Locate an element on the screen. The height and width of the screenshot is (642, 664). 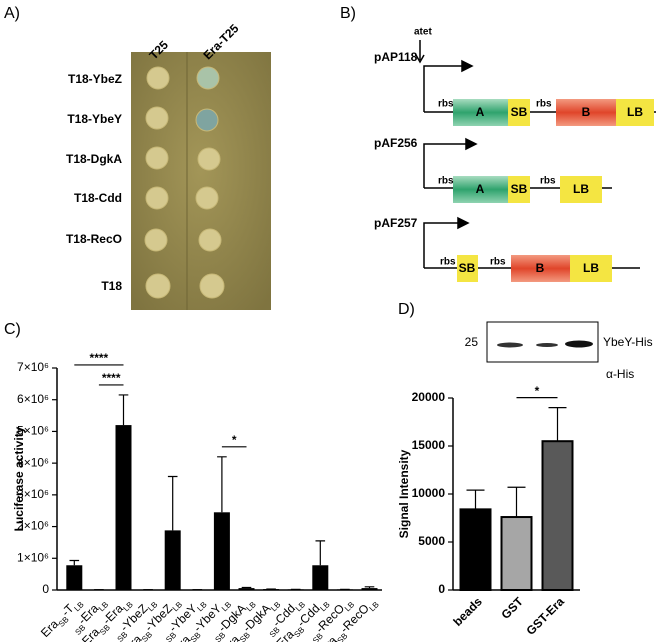
blot-marker: 25 is located at coordinates (472, 342).